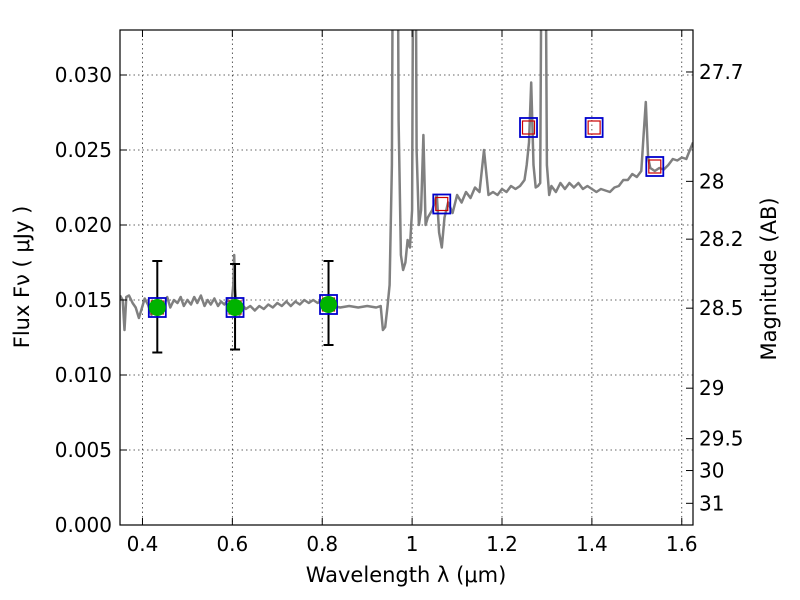 Image resolution: width=800 pixels, height=600 pixels. Describe the element at coordinates (711, 181) in the screenshot. I see `y2-tick-label: 28` at that location.